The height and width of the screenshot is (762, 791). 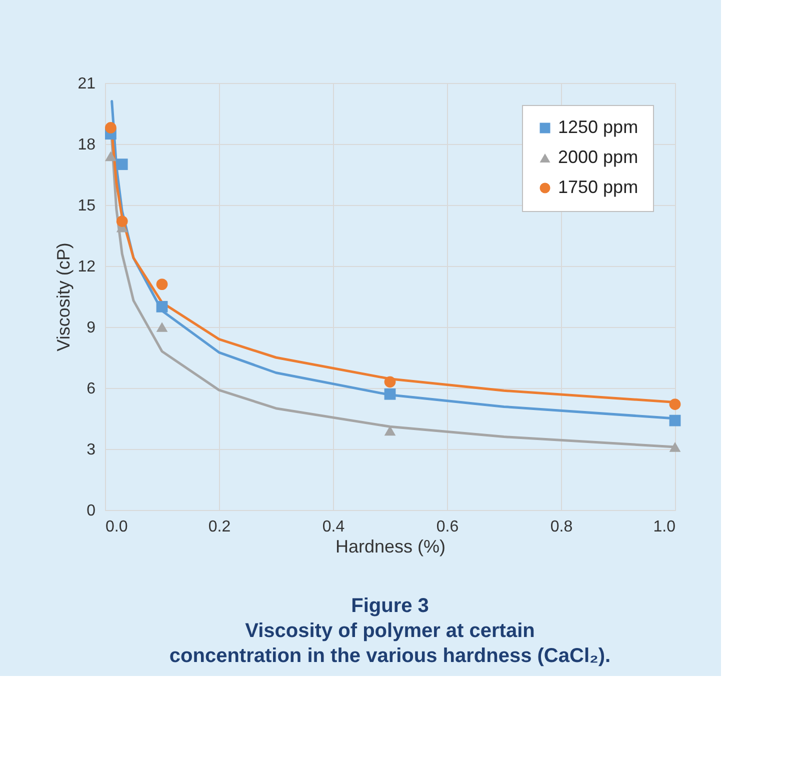 I want to click on x-tick-label: 0.2, so click(x=219, y=527).